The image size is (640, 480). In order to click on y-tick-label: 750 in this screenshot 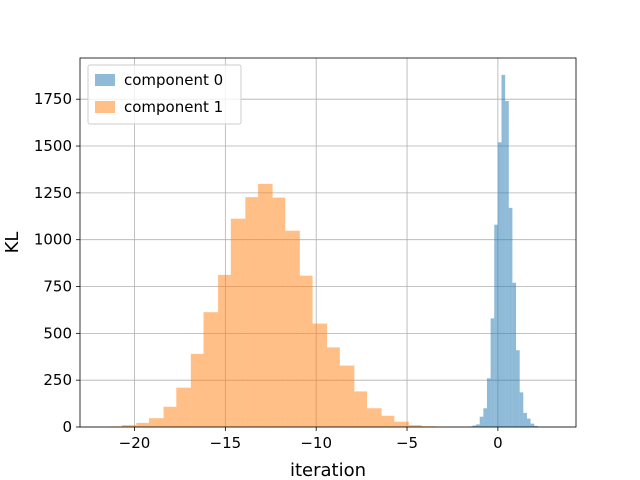, I will do `click(57, 287)`.